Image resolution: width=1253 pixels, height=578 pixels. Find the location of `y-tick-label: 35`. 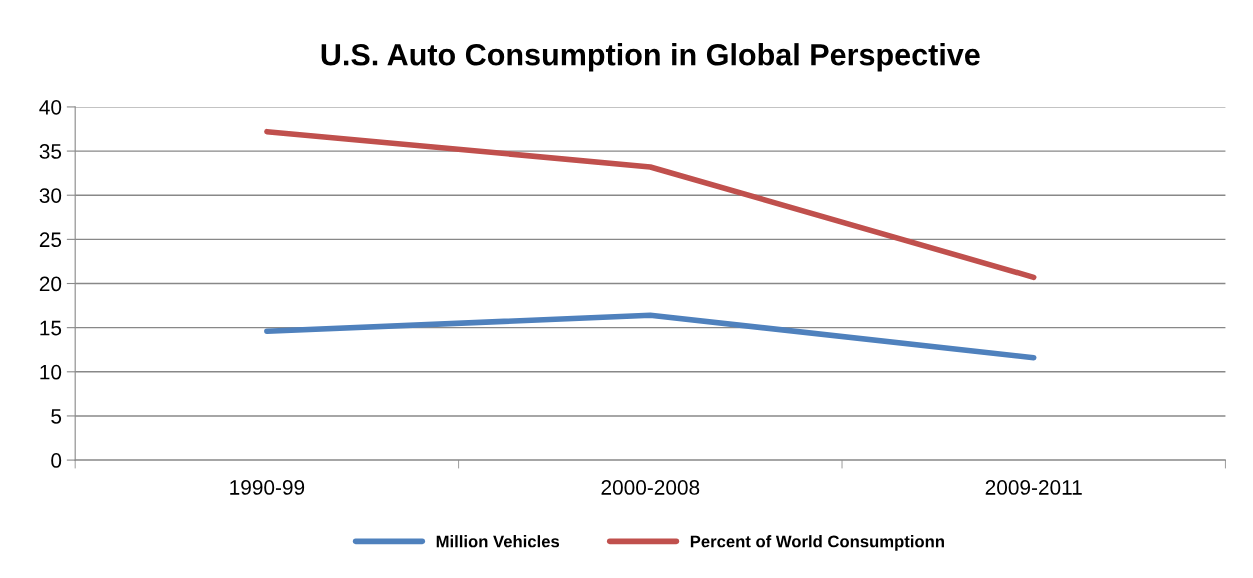

y-tick-label: 35 is located at coordinates (50, 151).